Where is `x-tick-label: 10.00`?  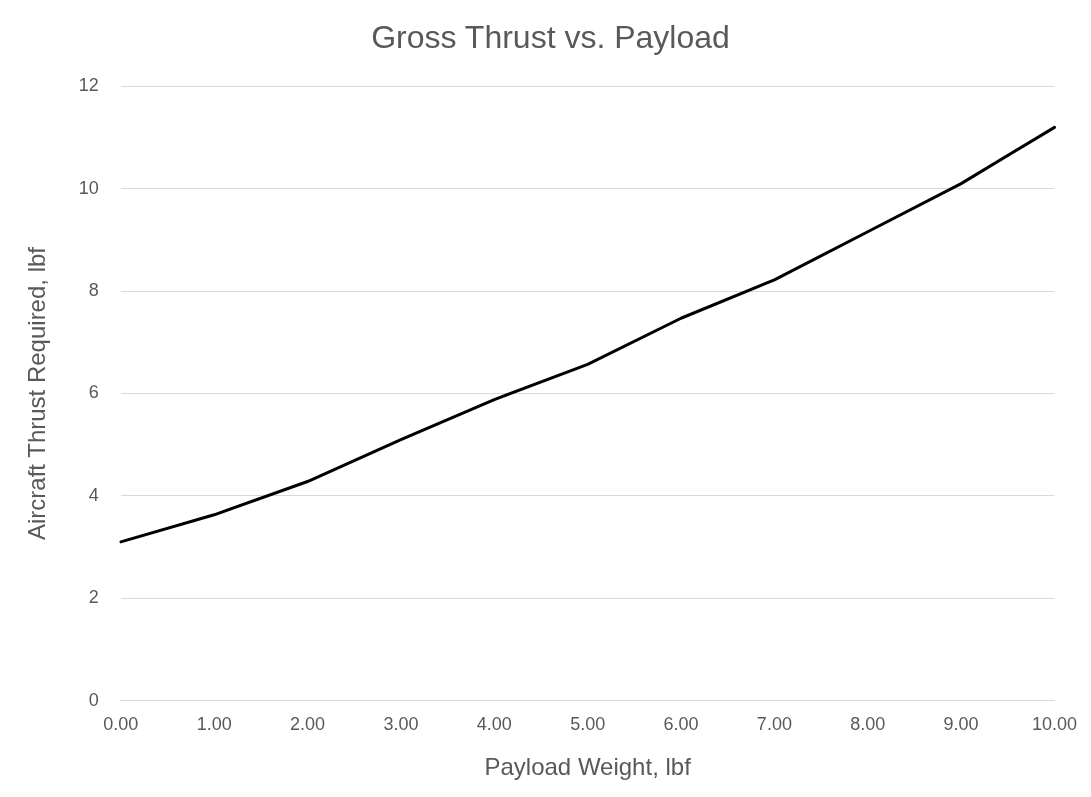
x-tick-label: 10.00 is located at coordinates (1054, 724).